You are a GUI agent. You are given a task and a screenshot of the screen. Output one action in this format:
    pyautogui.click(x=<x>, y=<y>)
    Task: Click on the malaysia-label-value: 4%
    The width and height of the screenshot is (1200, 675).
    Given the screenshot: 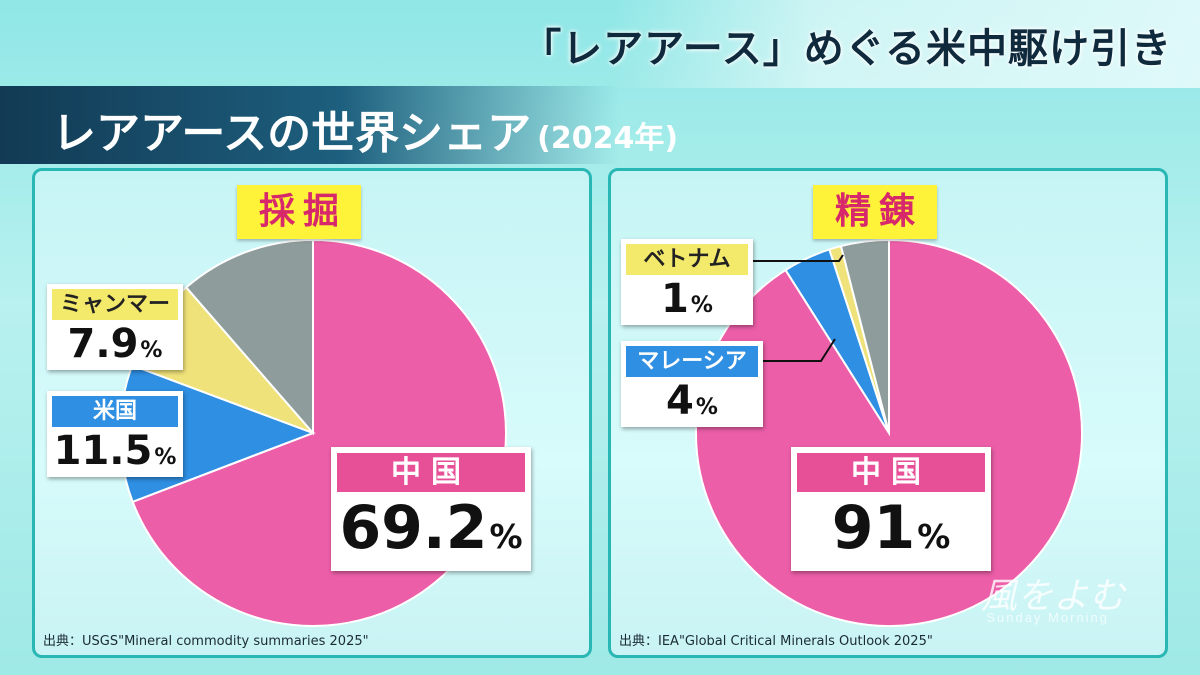 What is the action you would take?
    pyautogui.click(x=692, y=401)
    